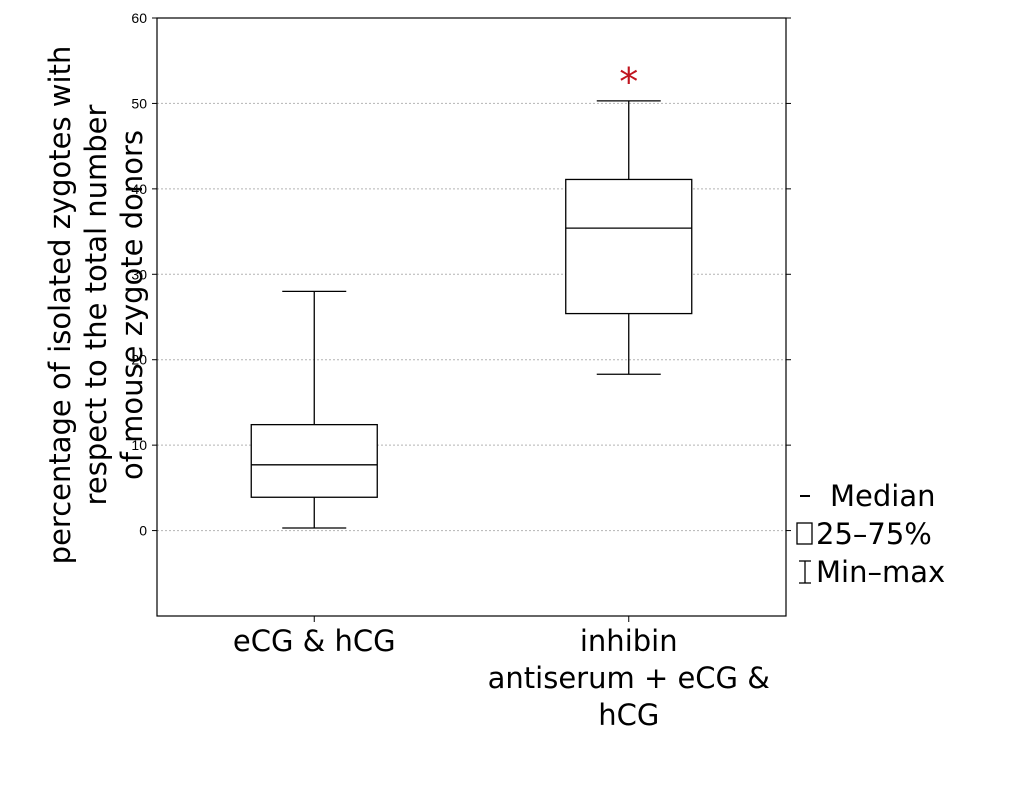  What do you see at coordinates (628, 715) in the screenshot?
I see `category-label: hCG` at bounding box center [628, 715].